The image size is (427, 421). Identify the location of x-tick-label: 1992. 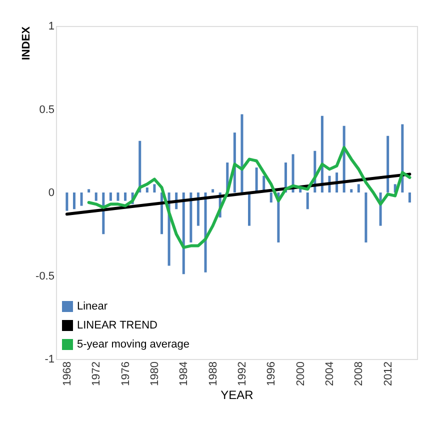
(242, 374).